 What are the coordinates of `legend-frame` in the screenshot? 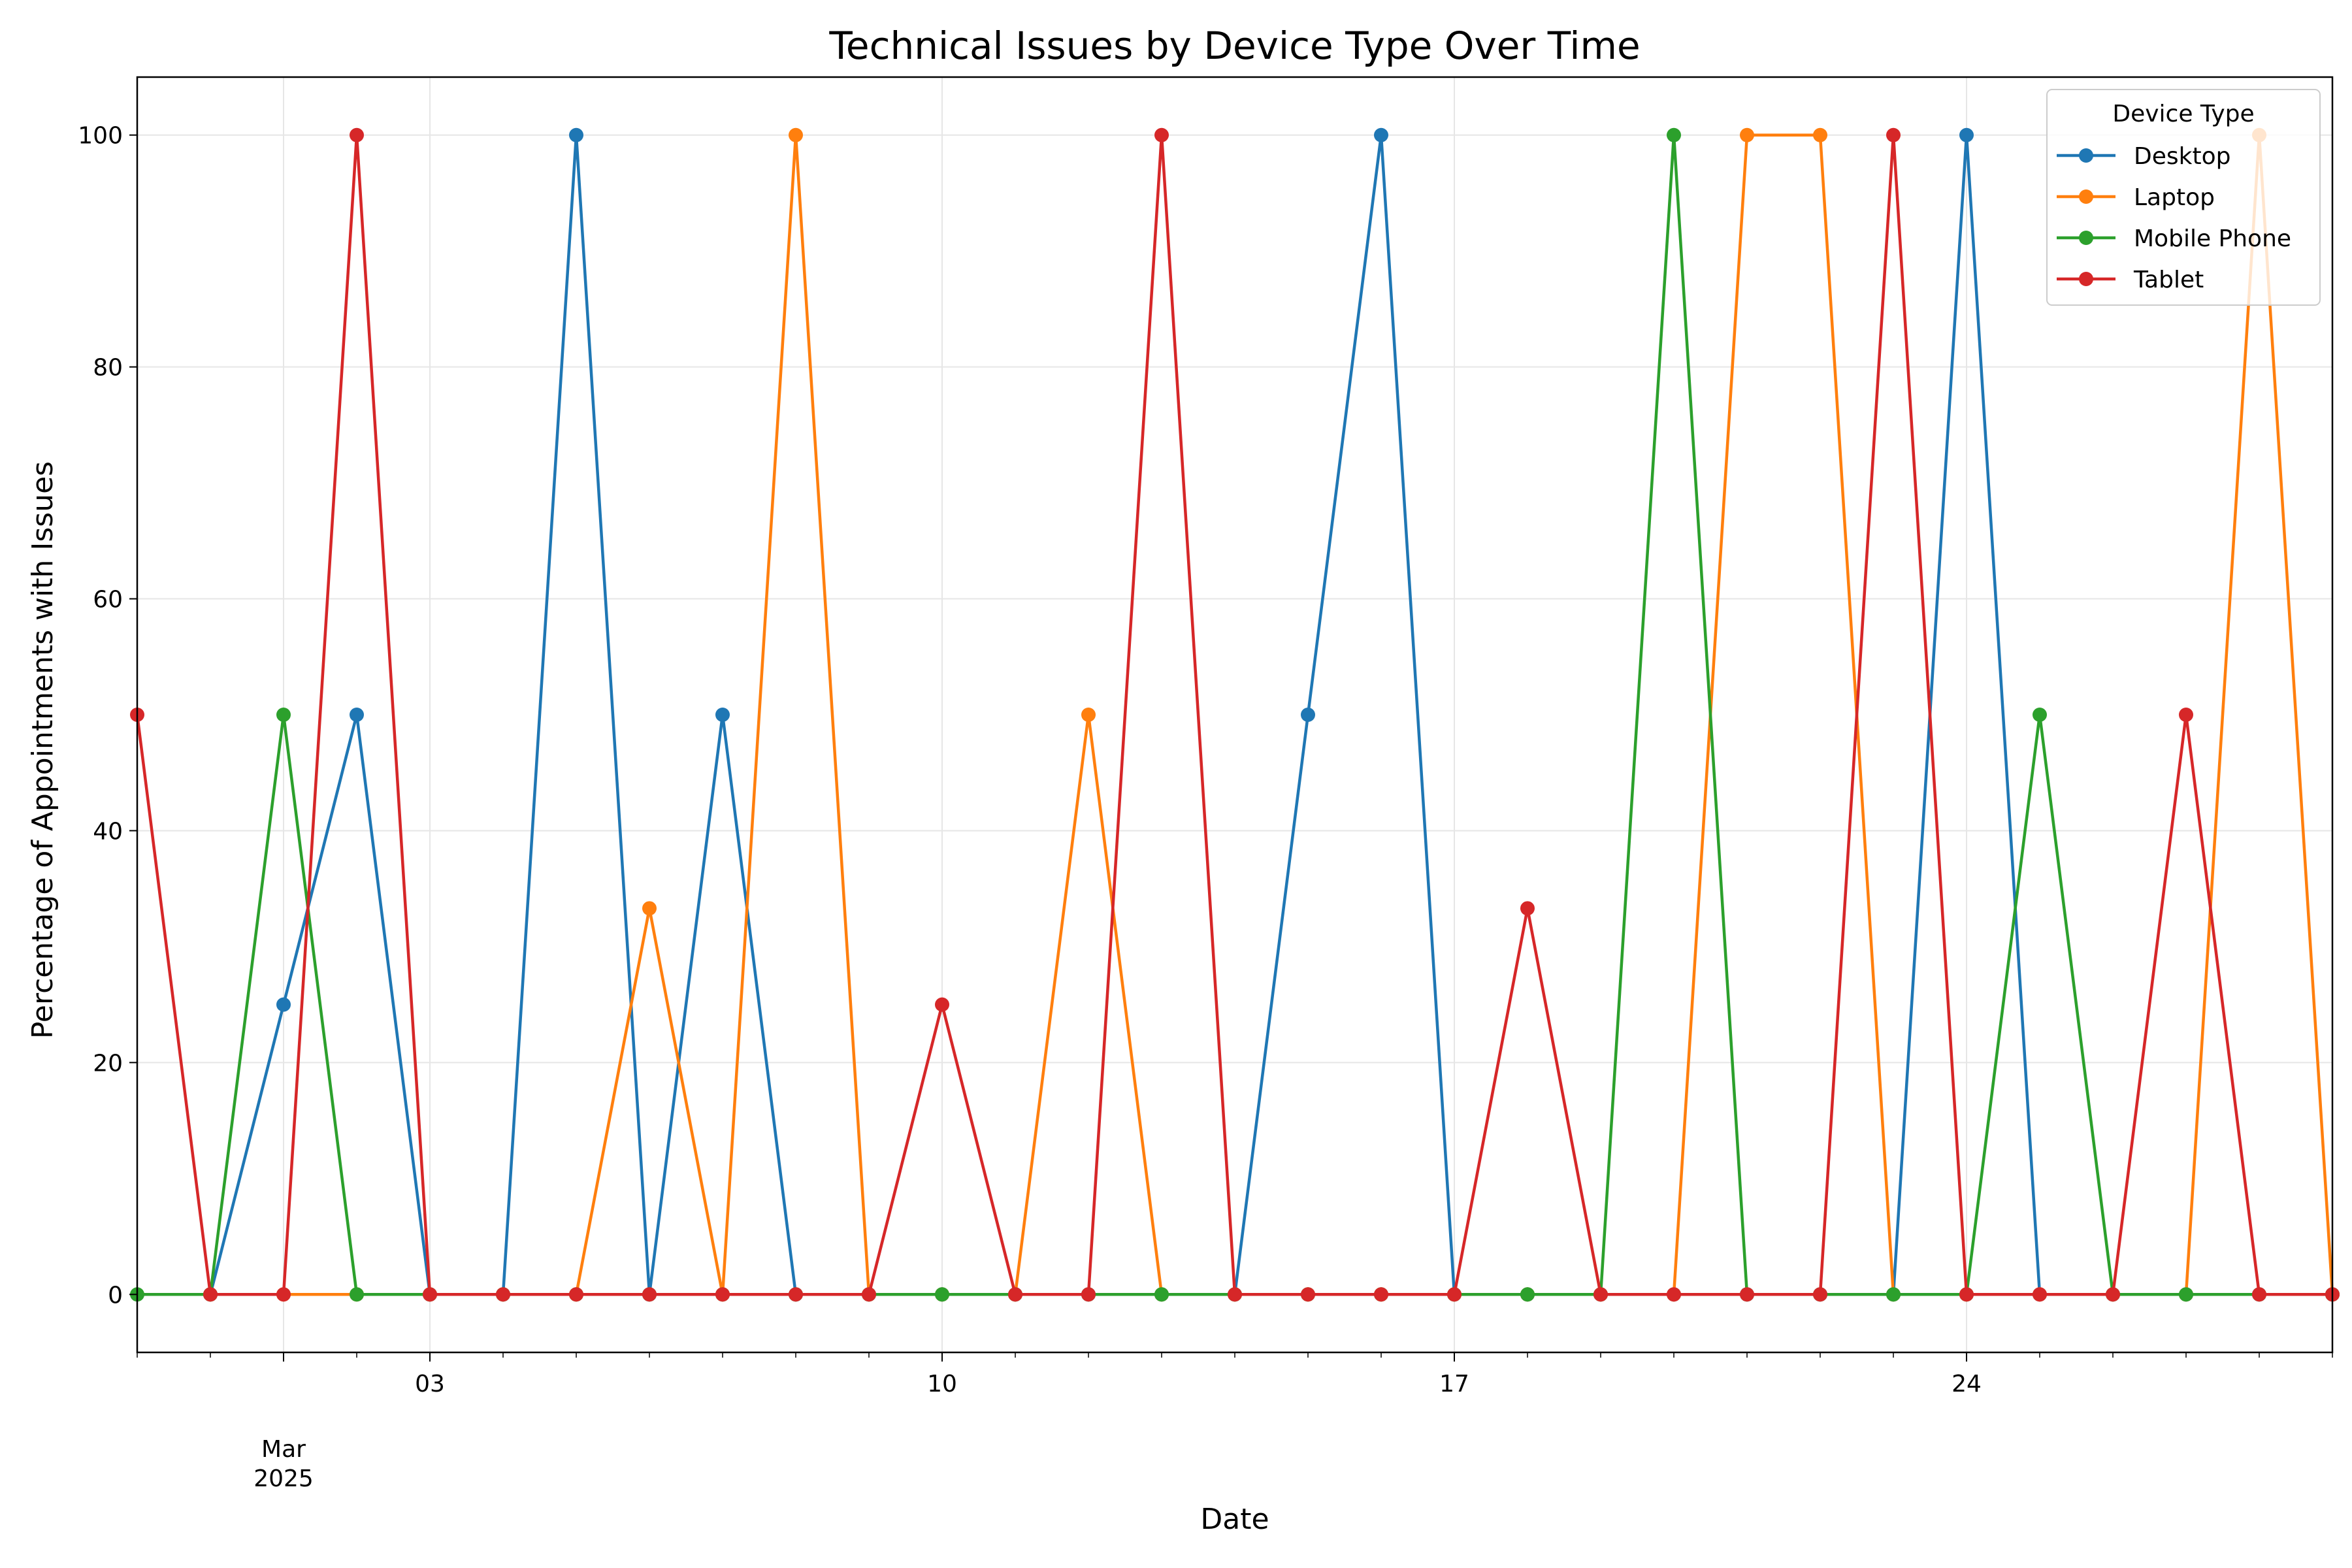 It's located at (2183, 197).